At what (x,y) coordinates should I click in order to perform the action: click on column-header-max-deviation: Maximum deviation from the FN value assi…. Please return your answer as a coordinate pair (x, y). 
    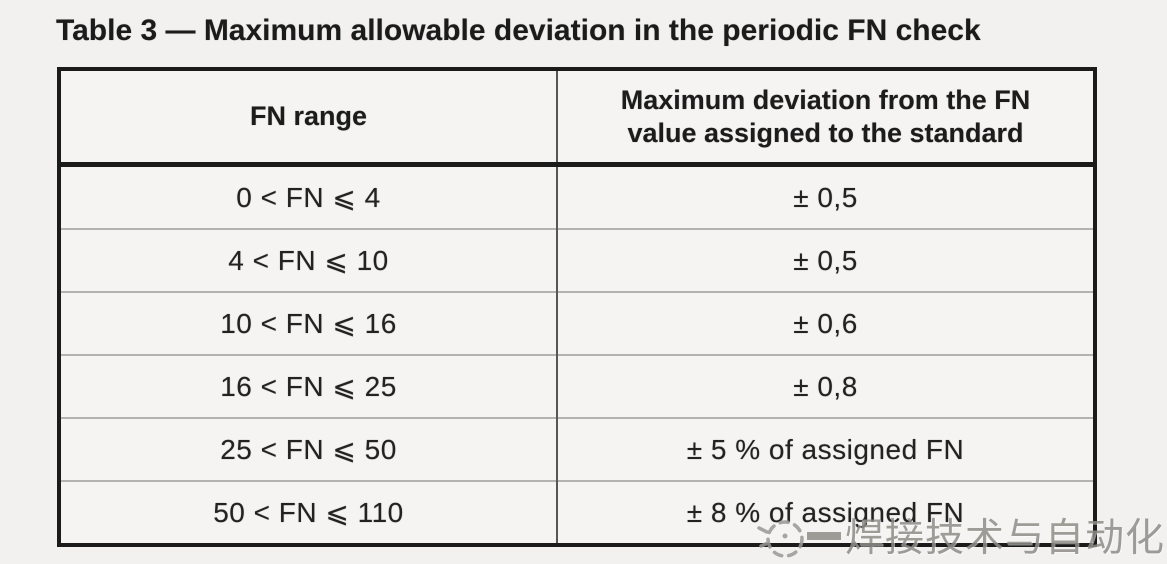
    Looking at the image, I should click on (825, 118).